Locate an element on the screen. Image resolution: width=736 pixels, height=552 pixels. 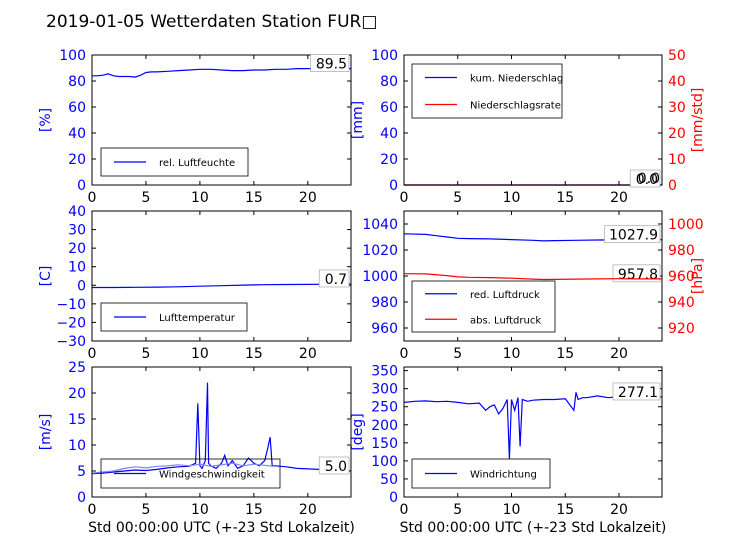
legend-label: Lufttemperatur is located at coordinates (197, 318).